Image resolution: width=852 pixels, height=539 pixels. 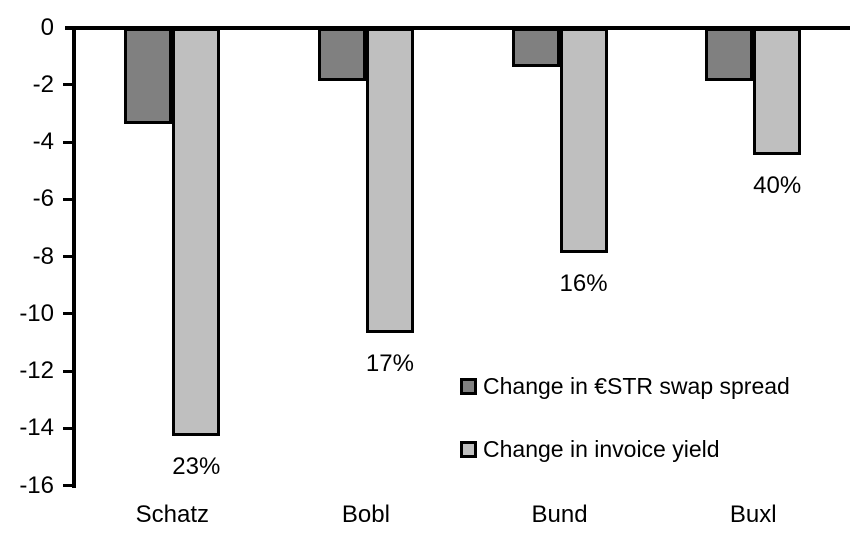 What do you see at coordinates (468, 386) in the screenshot?
I see `legend-swatch-swap-spread` at bounding box center [468, 386].